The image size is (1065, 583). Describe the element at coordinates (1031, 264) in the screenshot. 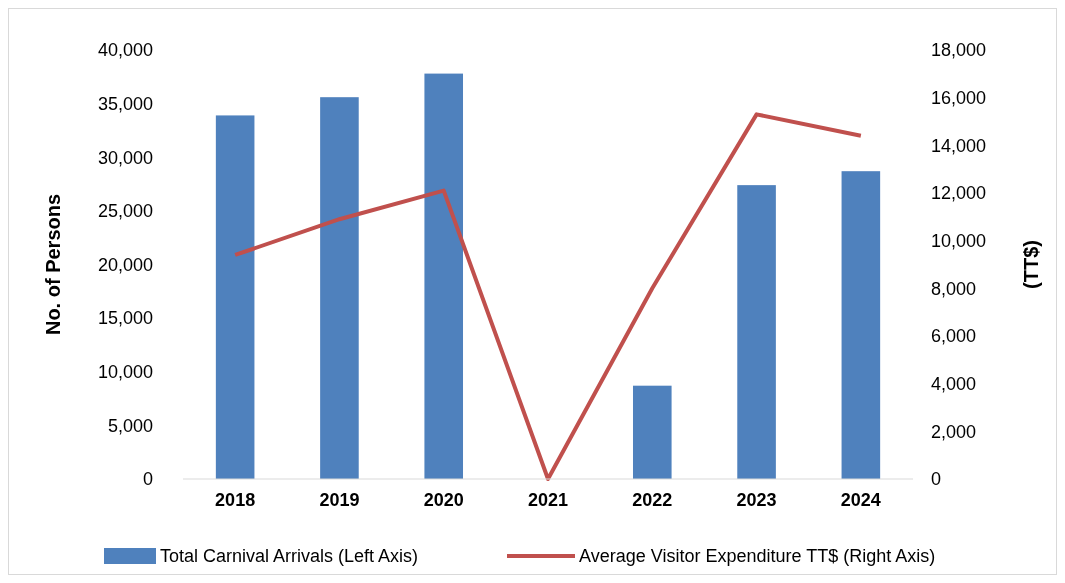

I see `y2-axis-title: (TT$)` at that location.